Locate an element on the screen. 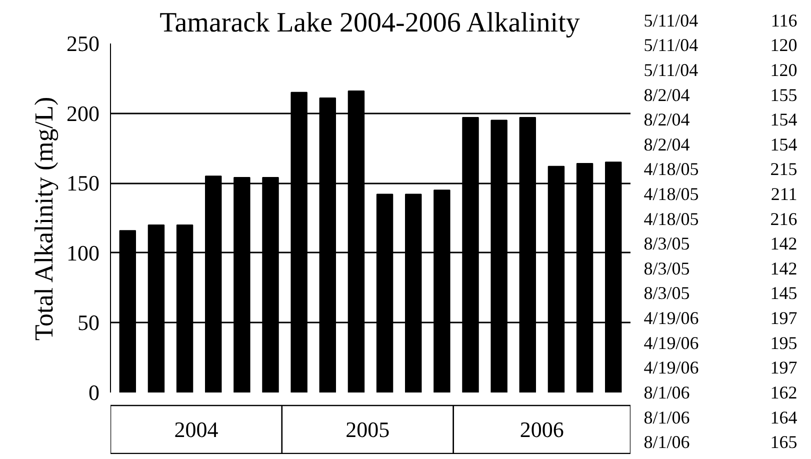 The height and width of the screenshot is (459, 811). text: 116 is located at coordinates (784, 20).